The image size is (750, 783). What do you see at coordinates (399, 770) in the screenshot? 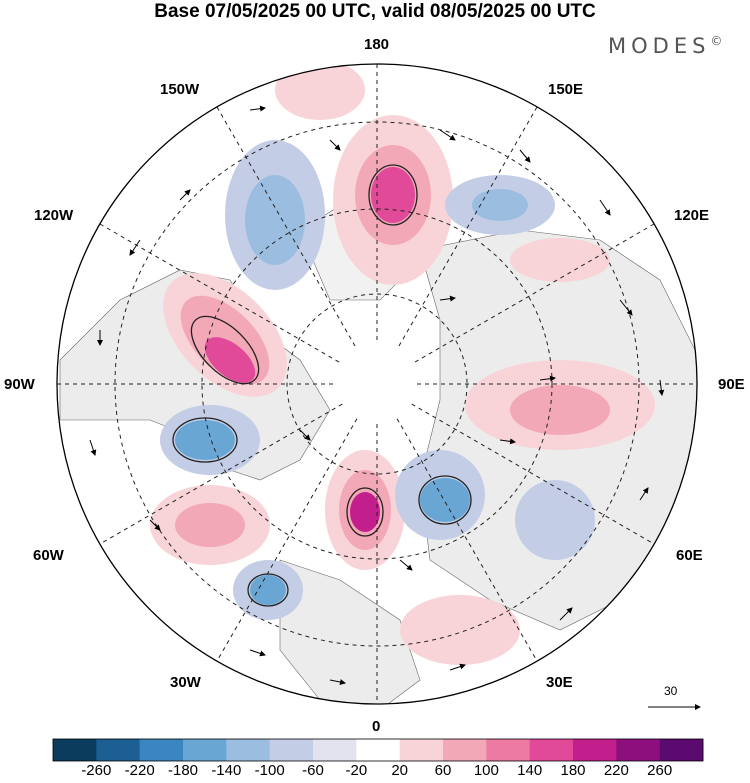
I see `colorbar-tick-label: 20` at bounding box center [399, 770].